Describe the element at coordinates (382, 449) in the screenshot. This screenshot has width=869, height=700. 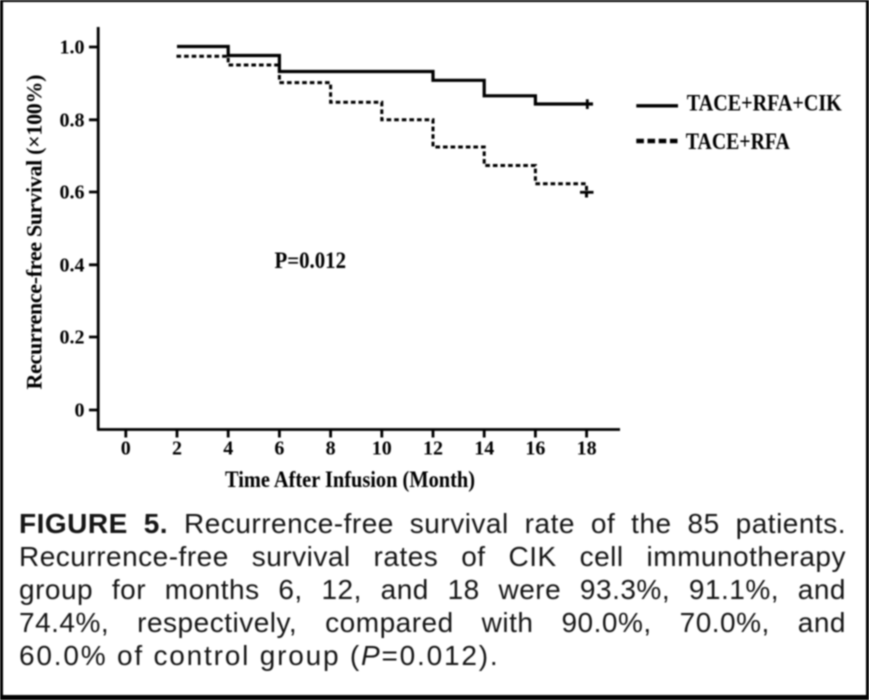
I see `svg-text: 10` at that location.